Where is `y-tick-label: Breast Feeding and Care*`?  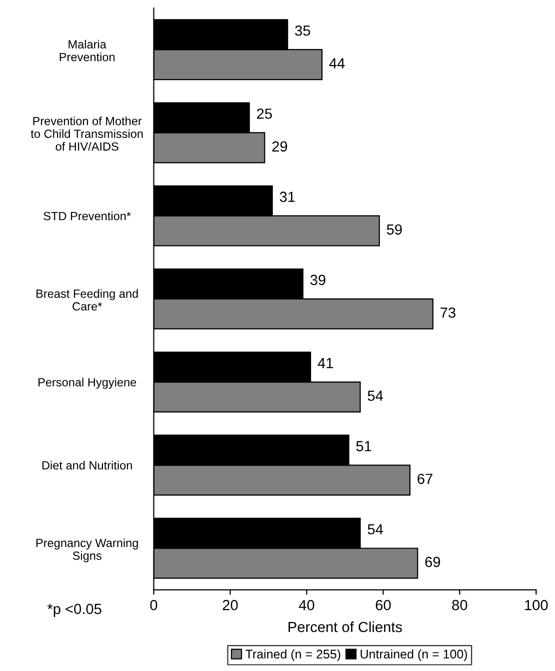
y-tick-label: Breast Feeding and Care* is located at coordinates (87, 300).